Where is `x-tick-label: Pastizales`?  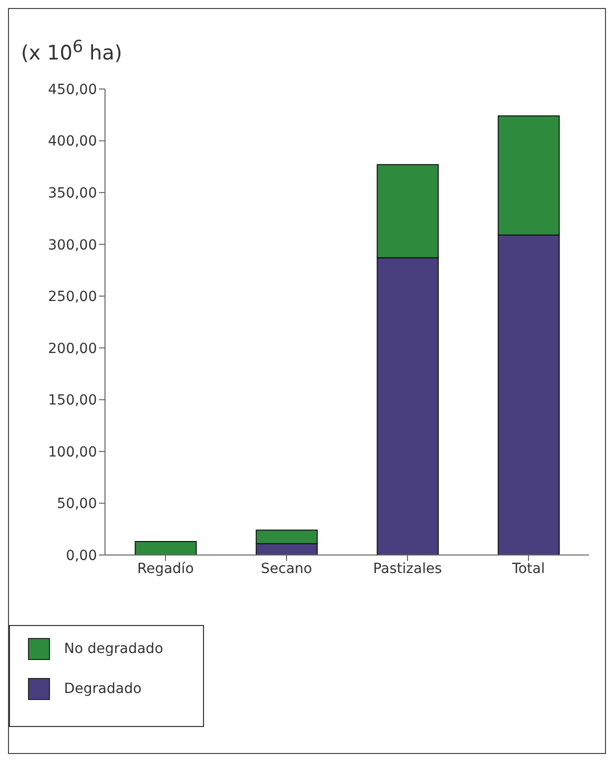 x-tick-label: Pastizales is located at coordinates (407, 568).